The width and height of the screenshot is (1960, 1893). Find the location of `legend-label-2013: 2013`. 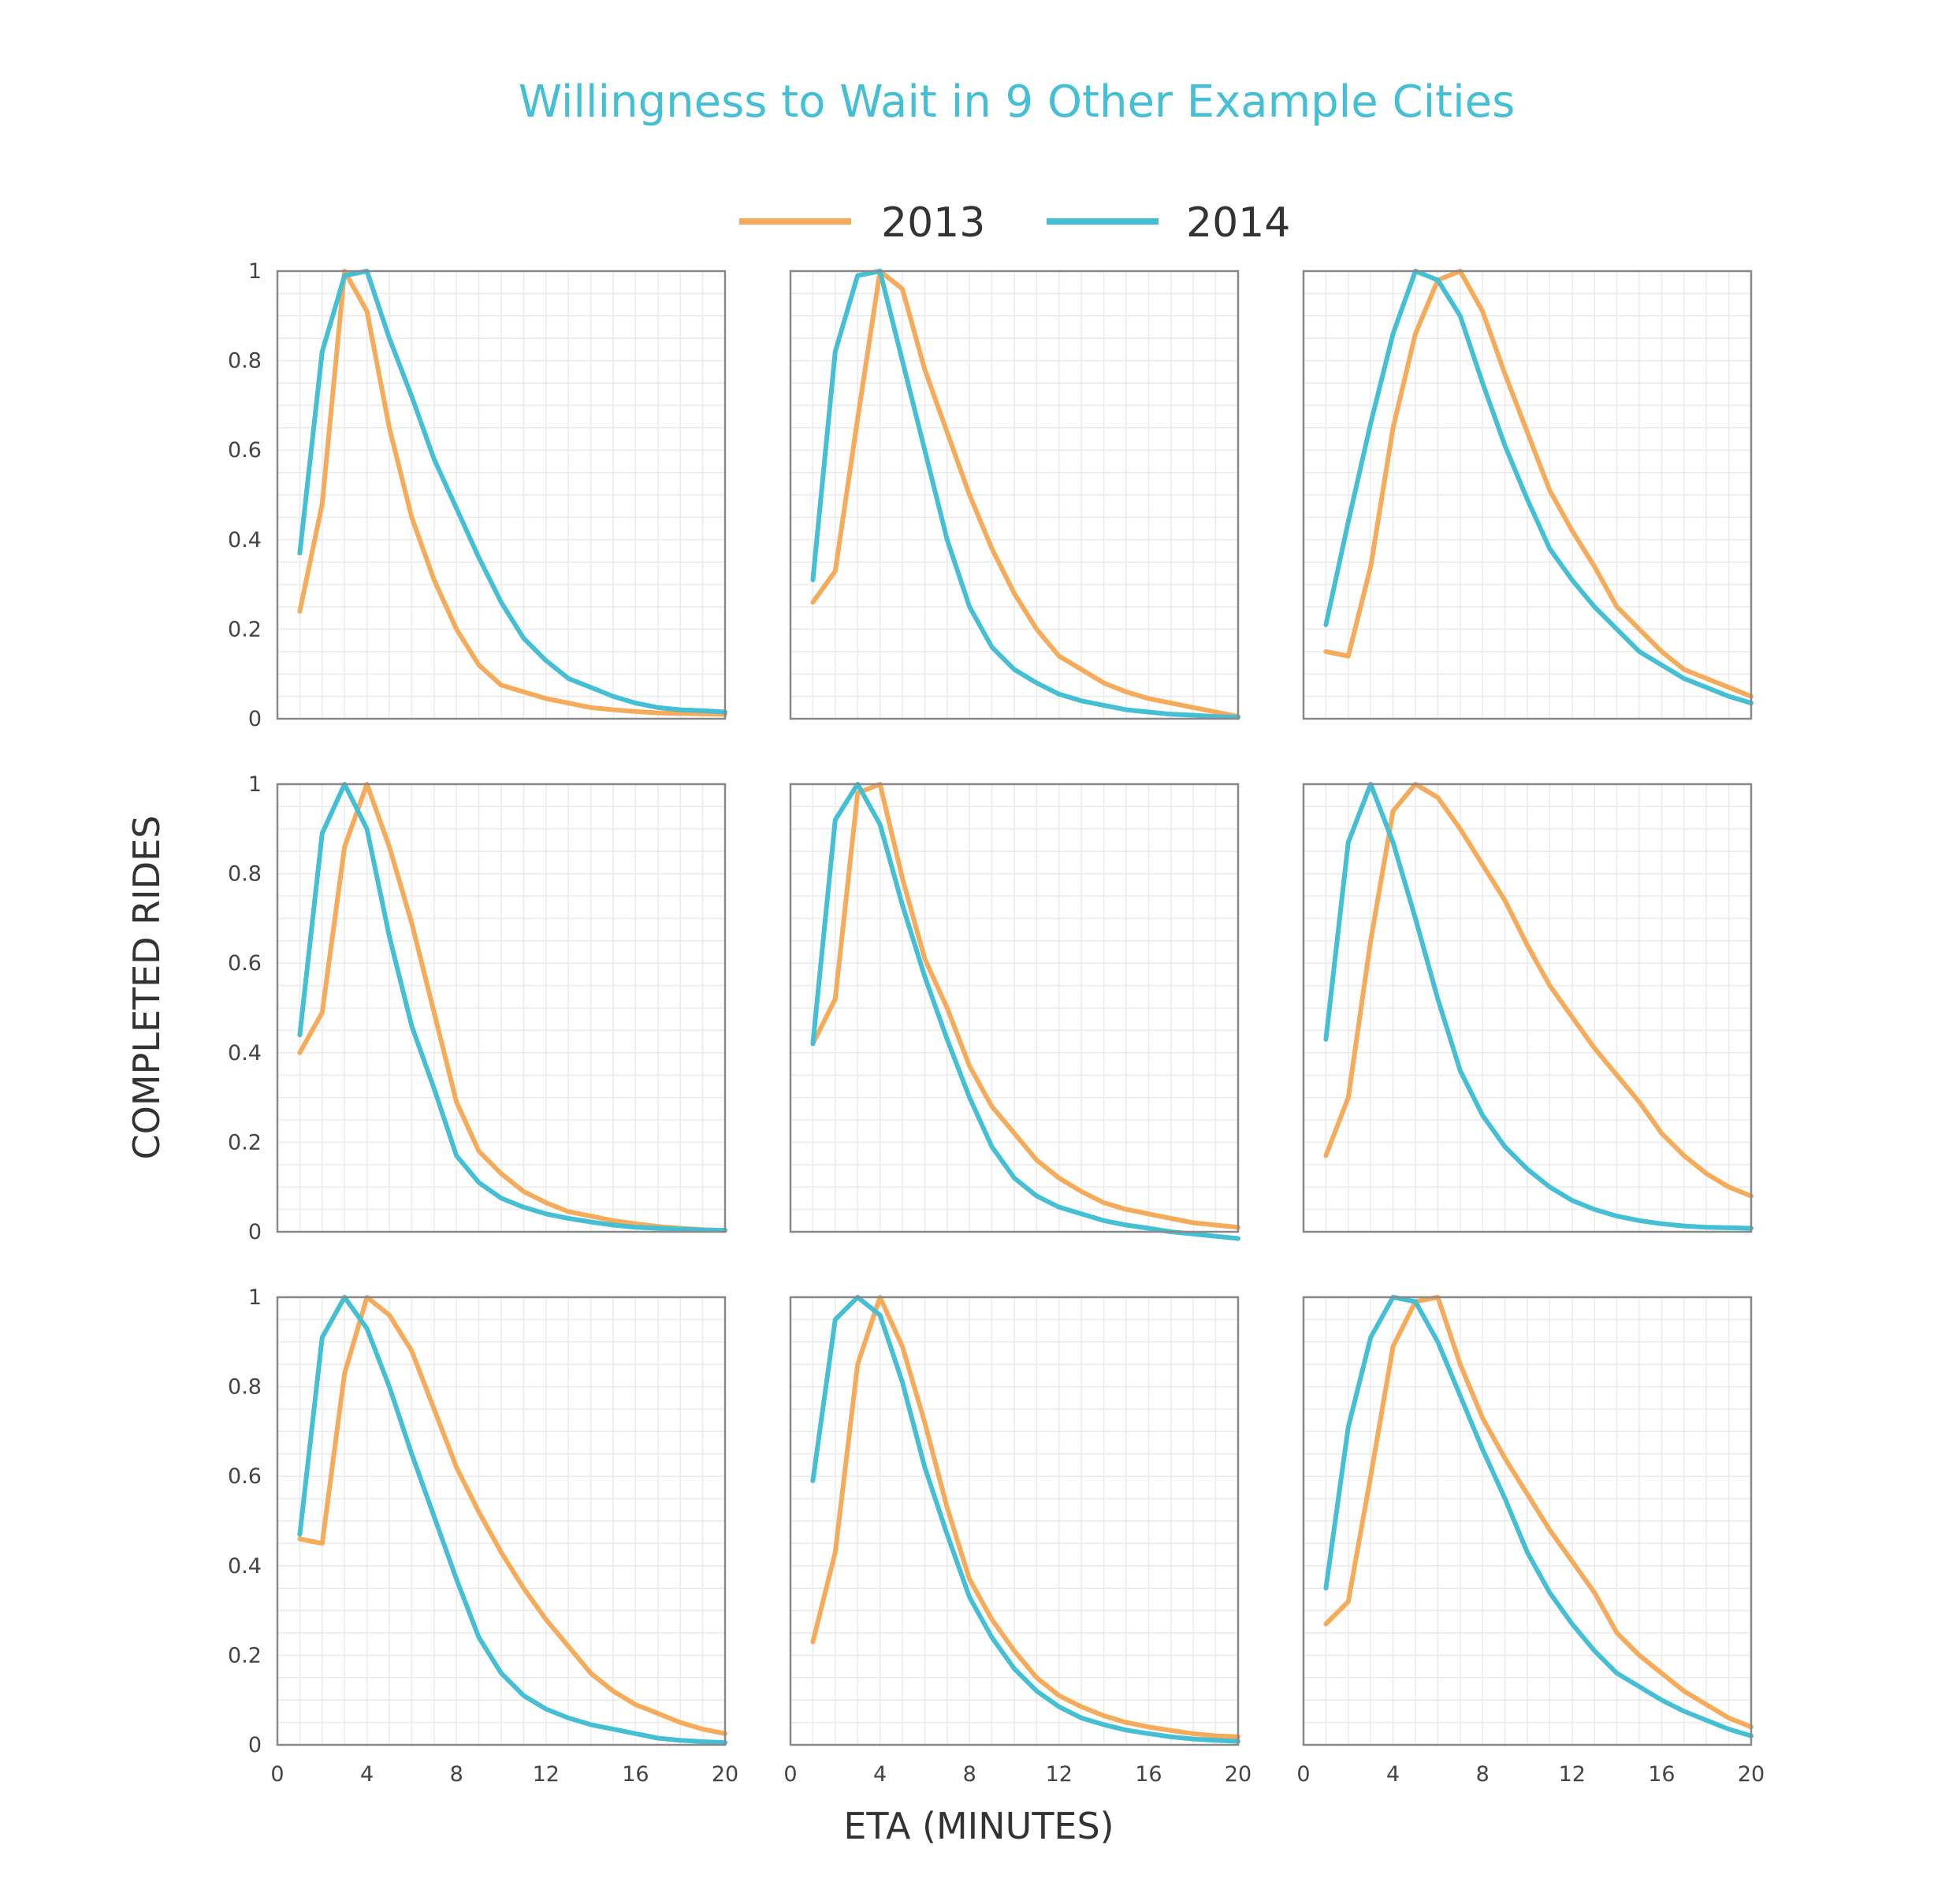

legend-label-2013: 2013 is located at coordinates (933, 223).